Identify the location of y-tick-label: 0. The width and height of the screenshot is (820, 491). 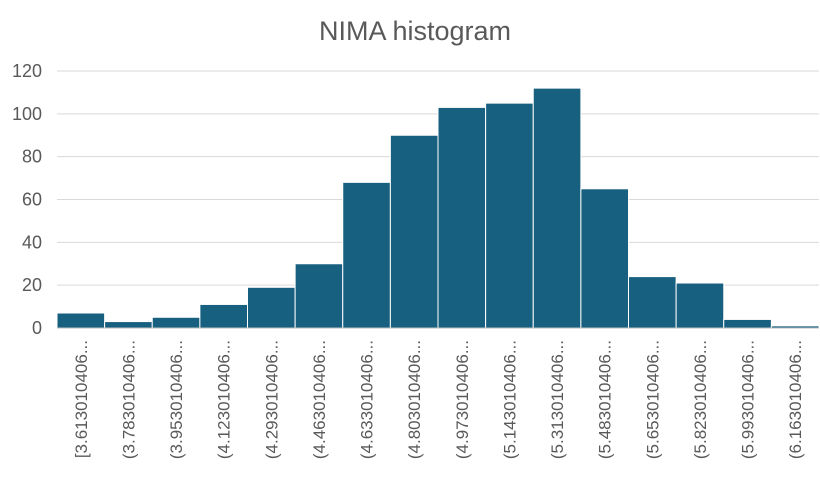
(37, 328).